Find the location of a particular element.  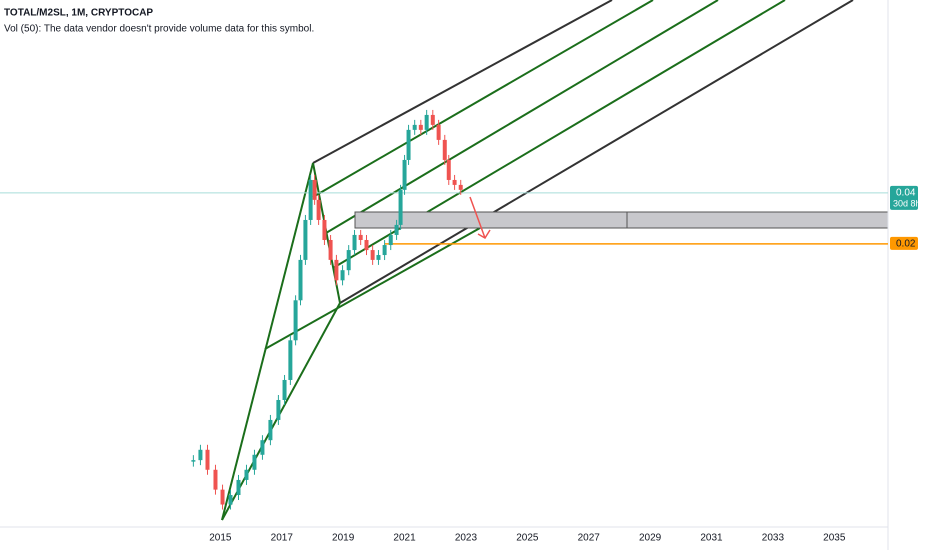

countdown-label: 30d 8h is located at coordinates (907, 203).